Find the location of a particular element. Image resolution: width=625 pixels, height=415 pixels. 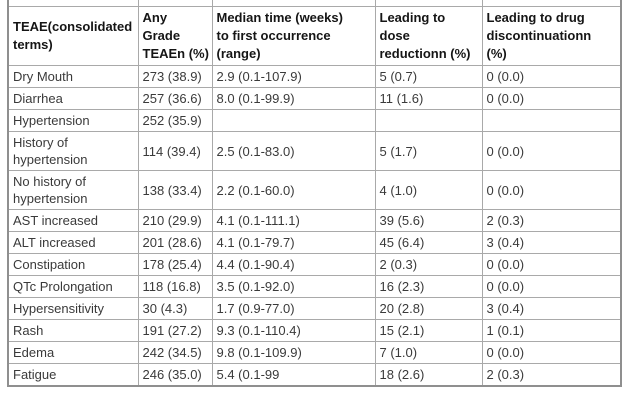

cell-median-time: 4.1 (0.1-79.7) is located at coordinates (293, 242).